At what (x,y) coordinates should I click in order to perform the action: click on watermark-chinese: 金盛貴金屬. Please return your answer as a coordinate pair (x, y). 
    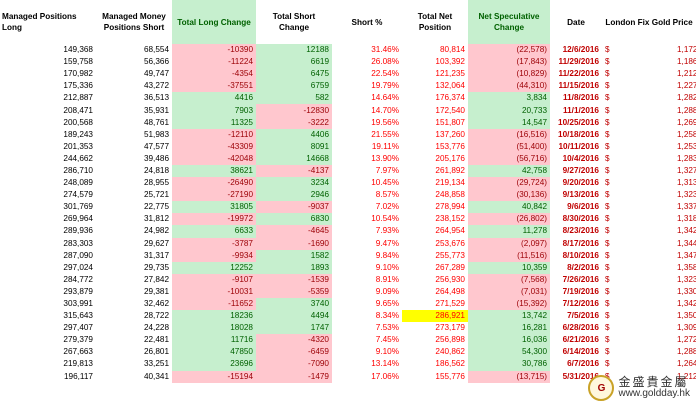
    Looking at the image, I should click on (653, 382).